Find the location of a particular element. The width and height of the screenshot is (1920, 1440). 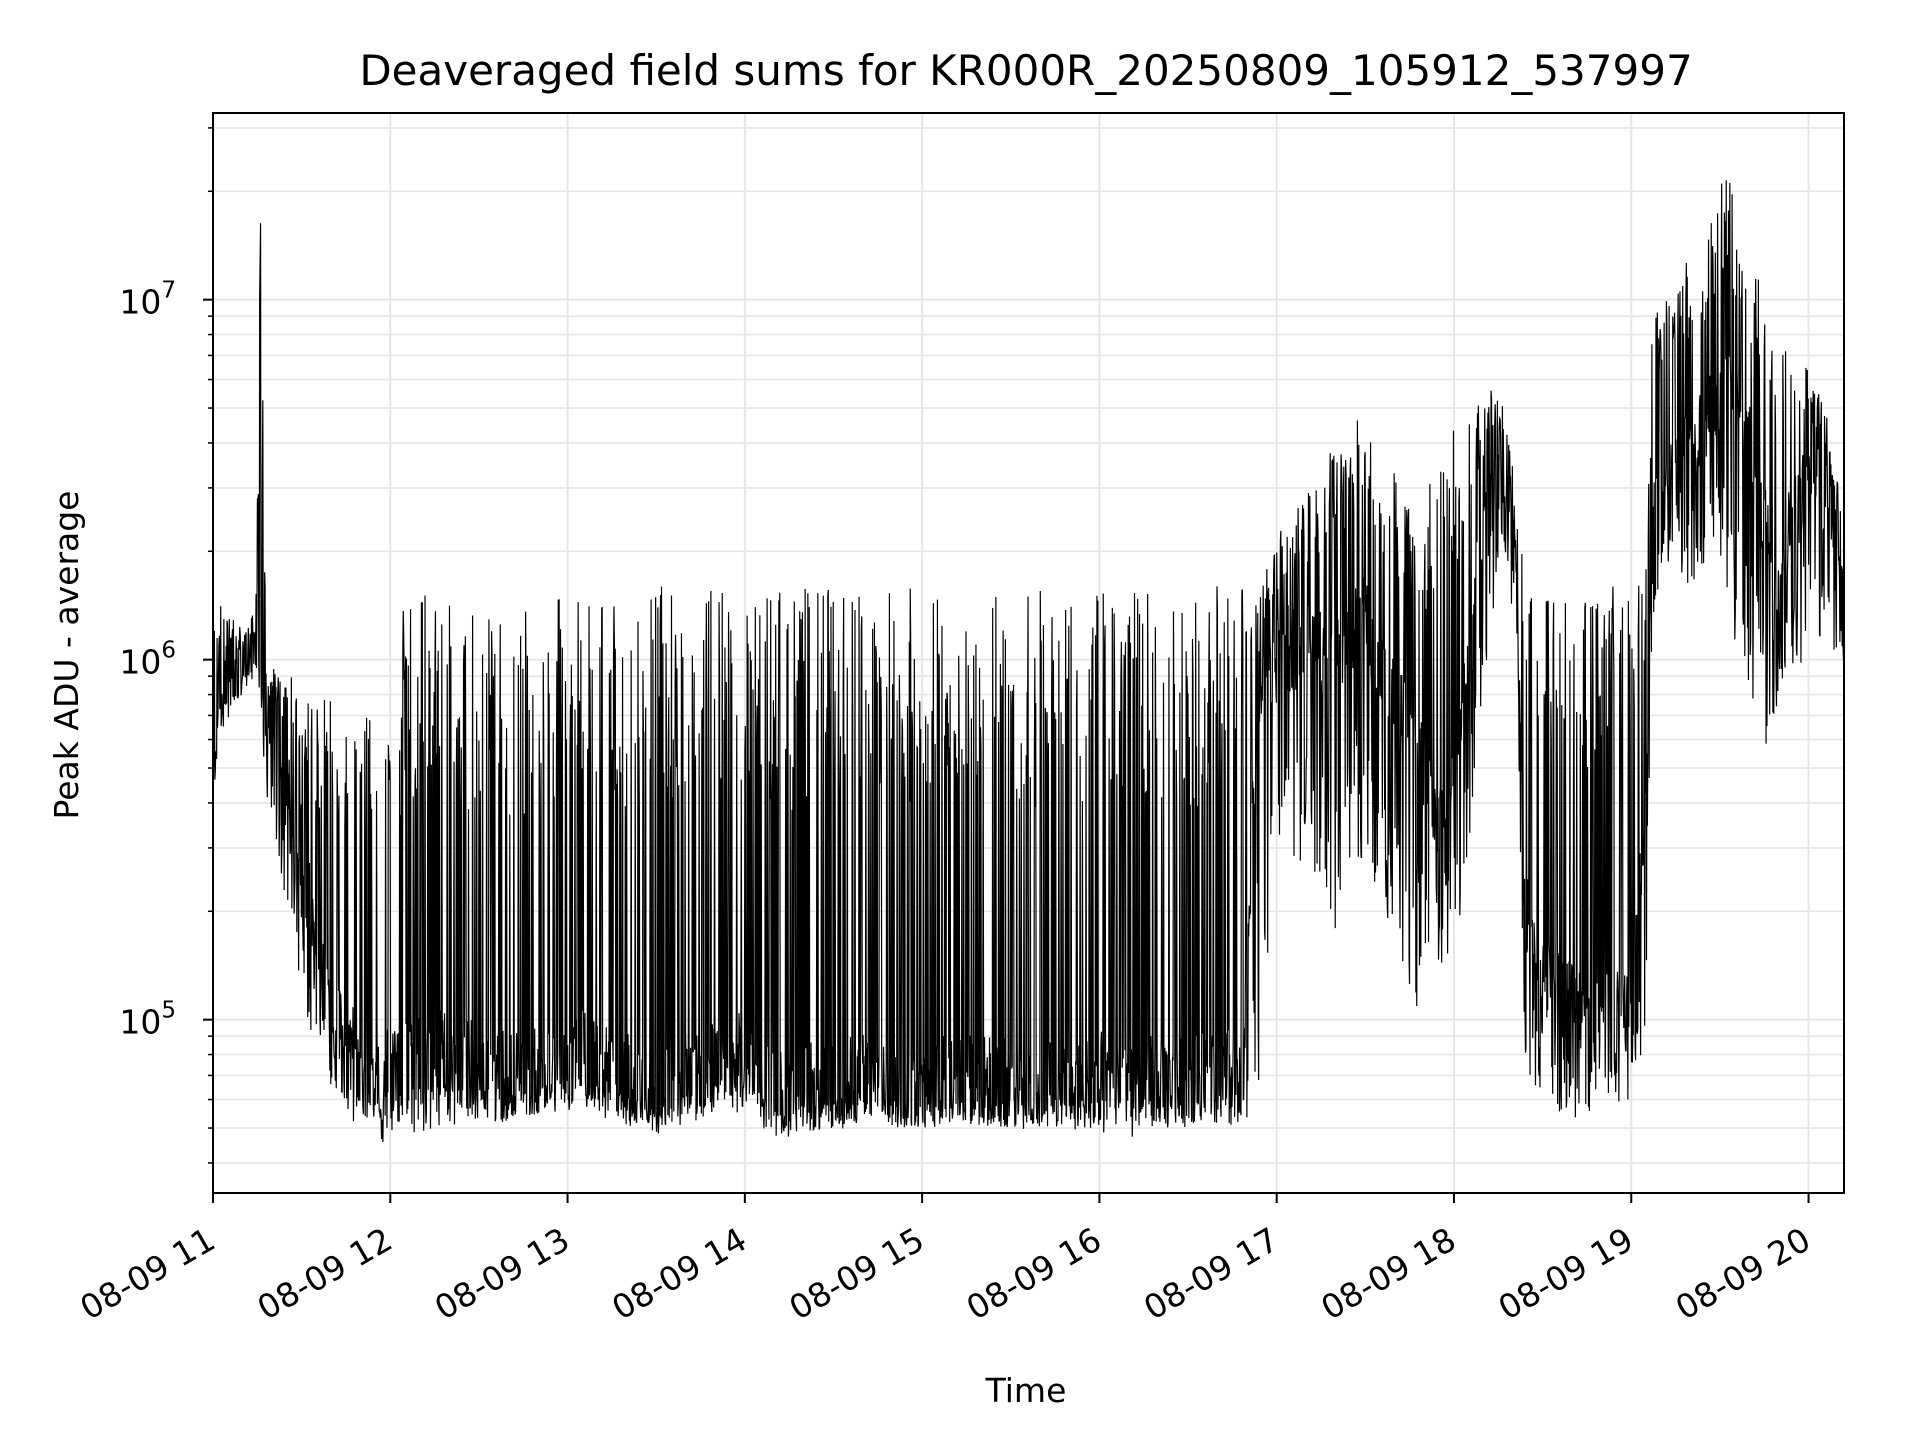

y-axis-label: Peak ADU - average is located at coordinates (66, 655).